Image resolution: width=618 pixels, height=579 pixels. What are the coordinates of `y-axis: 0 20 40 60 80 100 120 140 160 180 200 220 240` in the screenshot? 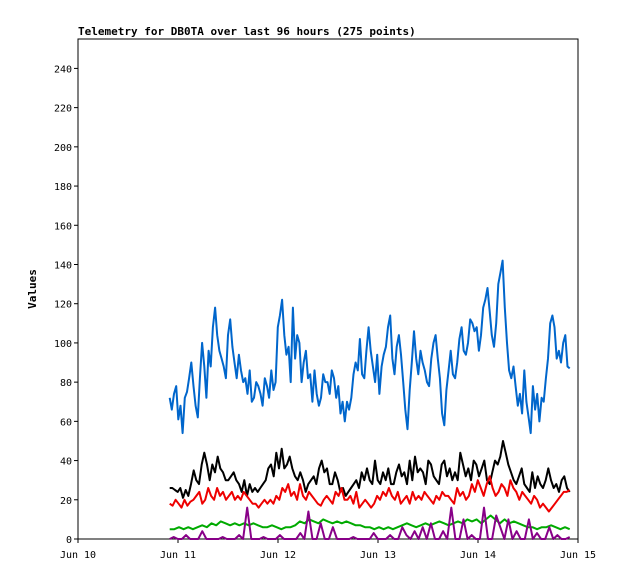 It's located at (66, 305).